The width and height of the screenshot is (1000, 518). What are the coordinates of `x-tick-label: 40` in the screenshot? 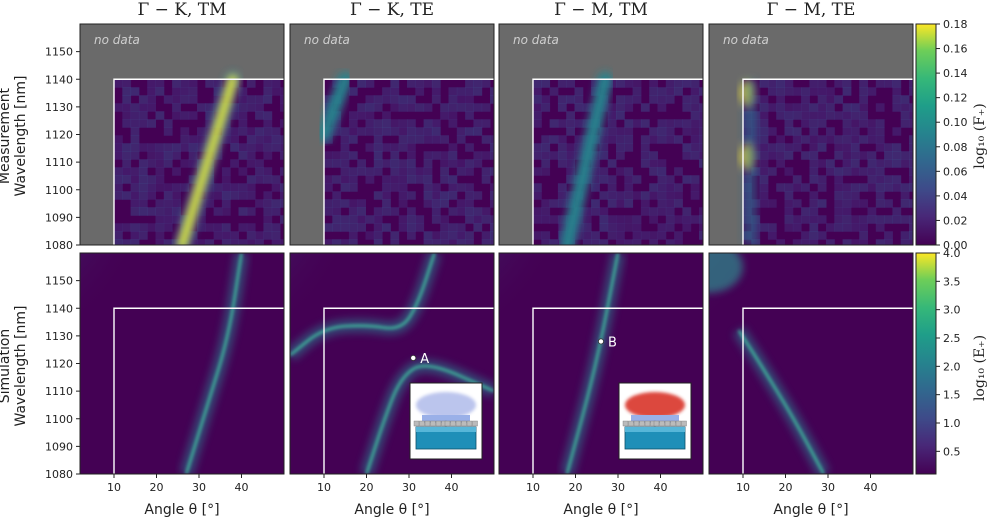 It's located at (661, 487).